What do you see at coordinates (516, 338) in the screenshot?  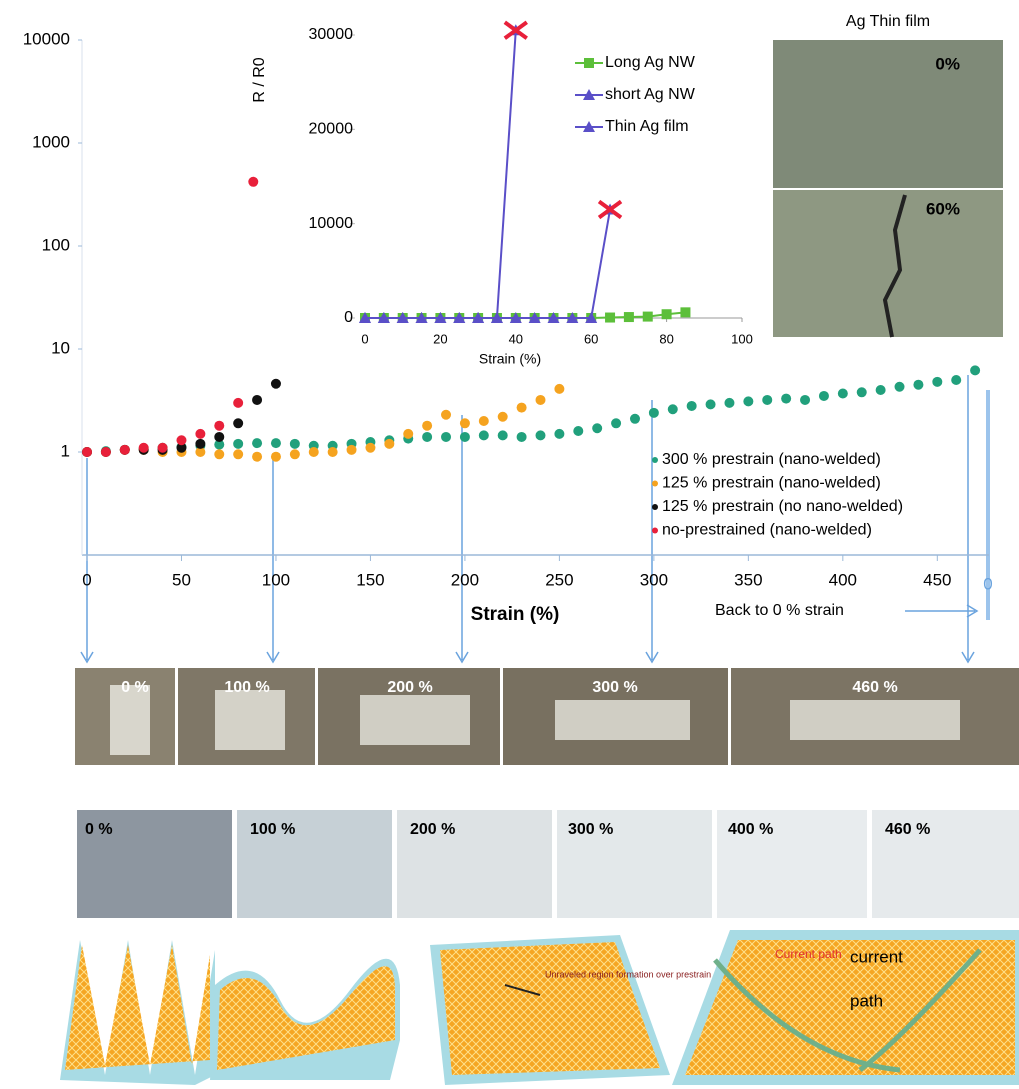 I see `x-tick-label: 40` at bounding box center [516, 338].